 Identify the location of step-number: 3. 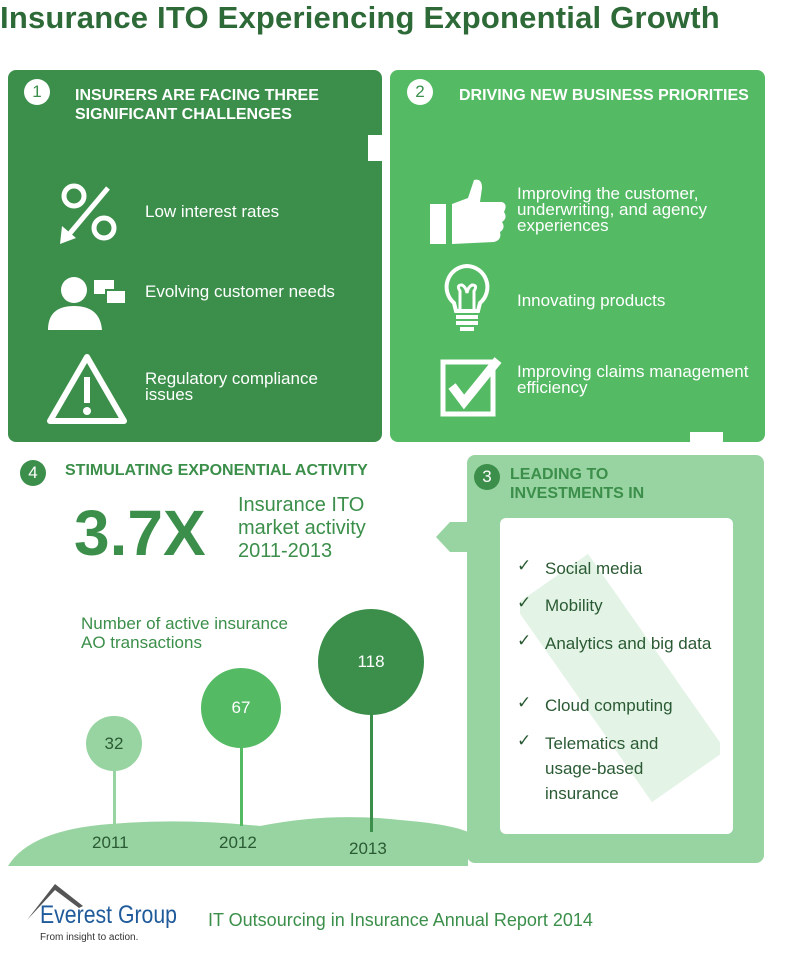
(487, 477).